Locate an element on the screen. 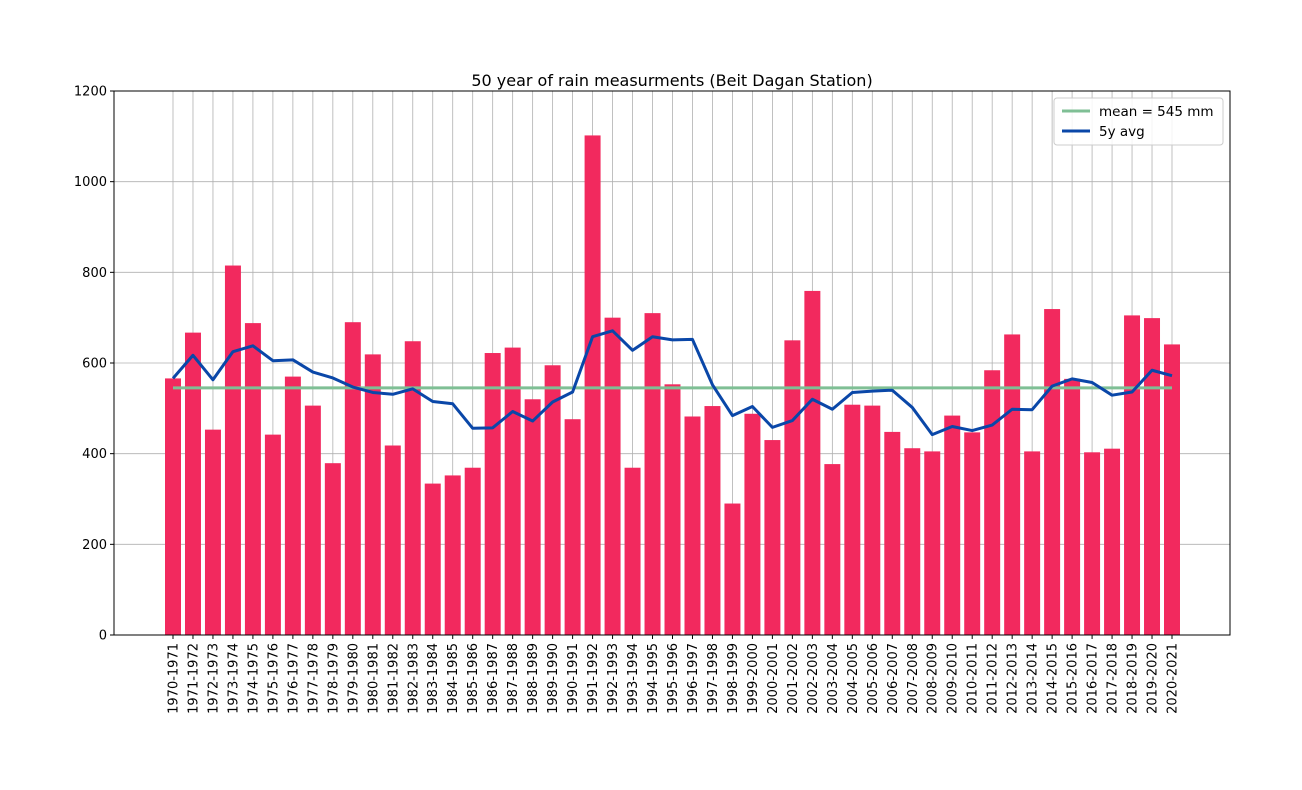 The height and width of the screenshot is (790, 1302). x-tick-label: 1978-1979 is located at coordinates (333, 678).